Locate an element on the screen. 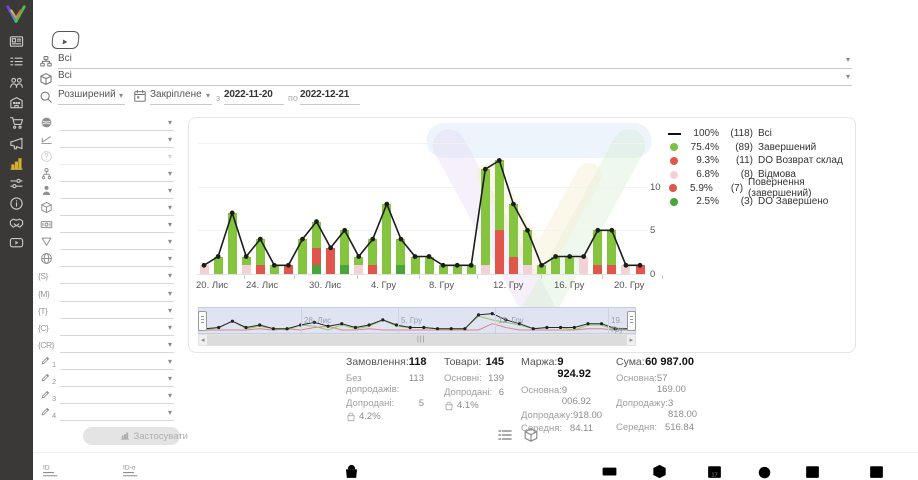 This screenshot has height=480, width=918. sidebar-item-cart is located at coordinates (16, 123).